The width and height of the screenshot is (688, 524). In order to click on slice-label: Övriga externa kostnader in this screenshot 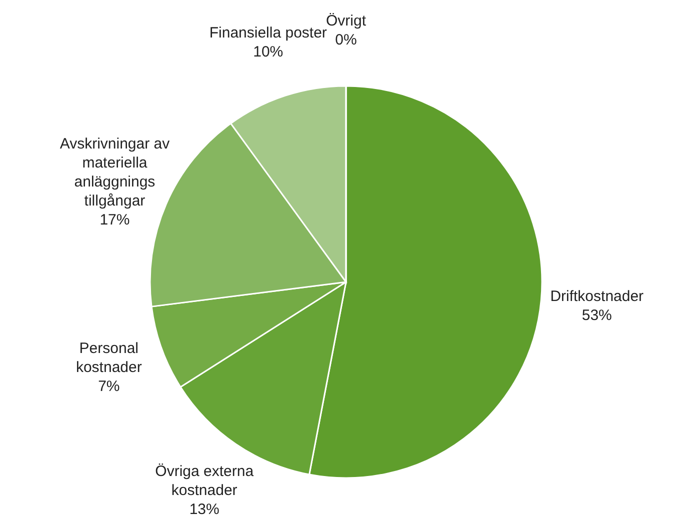, I will do `click(204, 481)`.